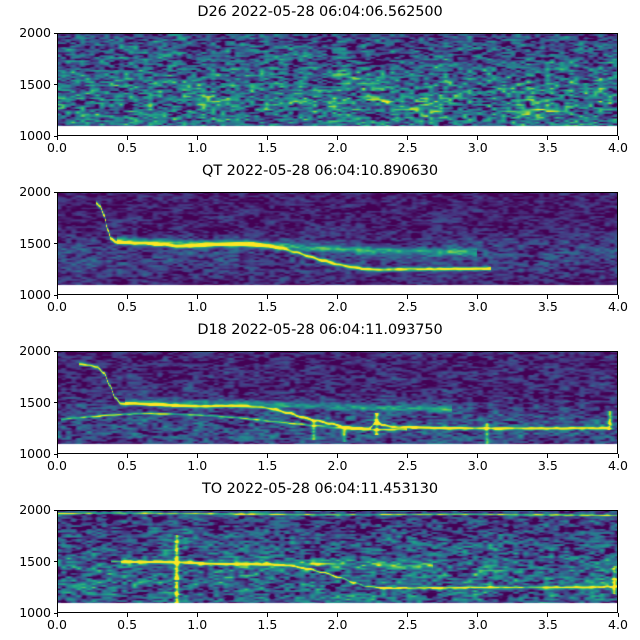 The width and height of the screenshot is (640, 640). I want to click on panel-title: QT 2022-05-28 06:04:10.890630, so click(320, 171).